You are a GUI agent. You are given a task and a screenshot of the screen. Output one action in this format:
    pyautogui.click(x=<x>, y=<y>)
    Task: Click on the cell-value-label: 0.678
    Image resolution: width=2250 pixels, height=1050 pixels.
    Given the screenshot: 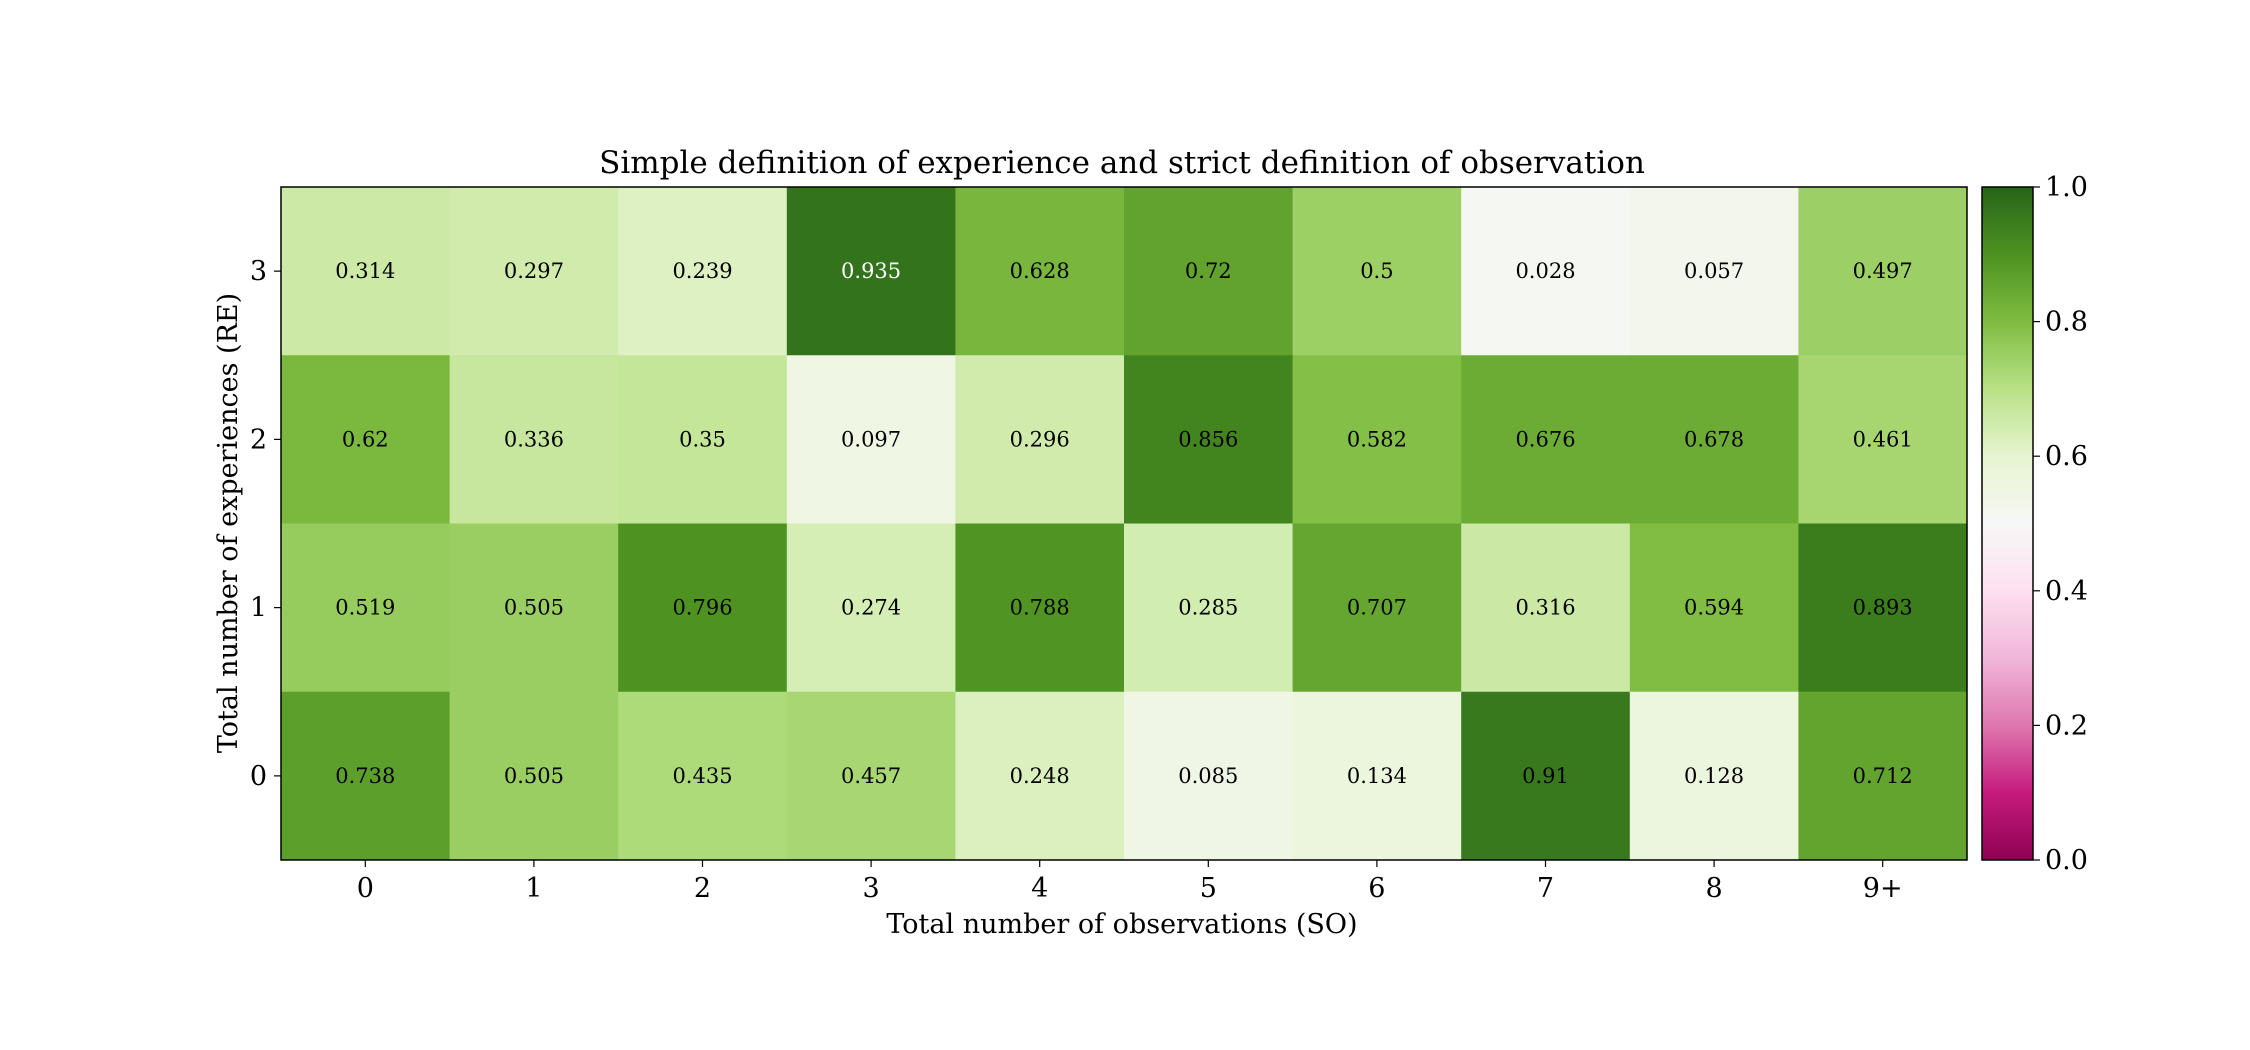 What is the action you would take?
    pyautogui.click(x=1714, y=439)
    